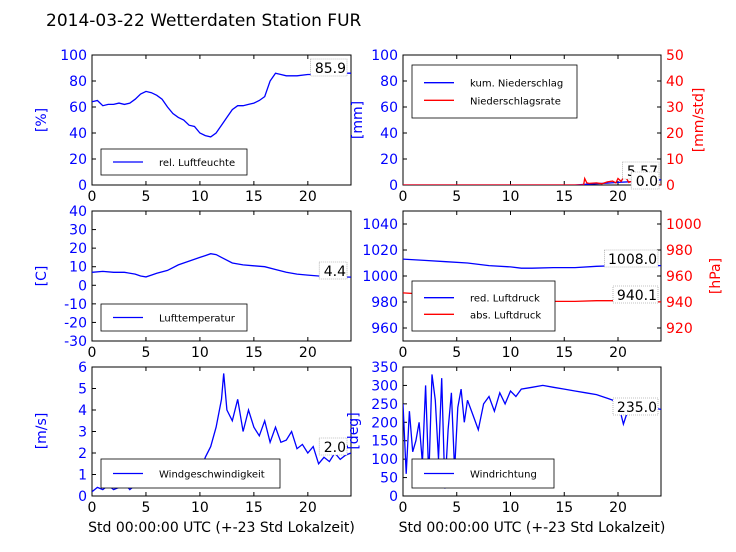 Image resolution: width=736 pixels, height=552 pixels. What do you see at coordinates (384, 368) in the screenshot?
I see `wind_direction-ytick-label: 350` at bounding box center [384, 368].